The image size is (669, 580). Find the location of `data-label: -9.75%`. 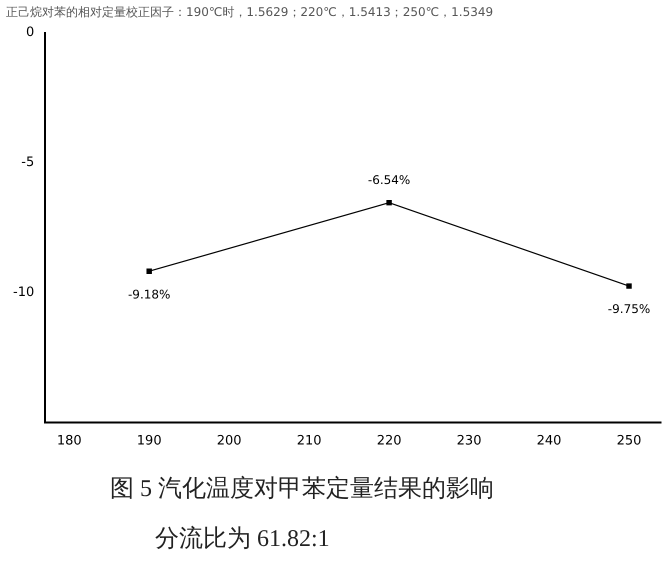

data-label: -9.75% is located at coordinates (629, 309).